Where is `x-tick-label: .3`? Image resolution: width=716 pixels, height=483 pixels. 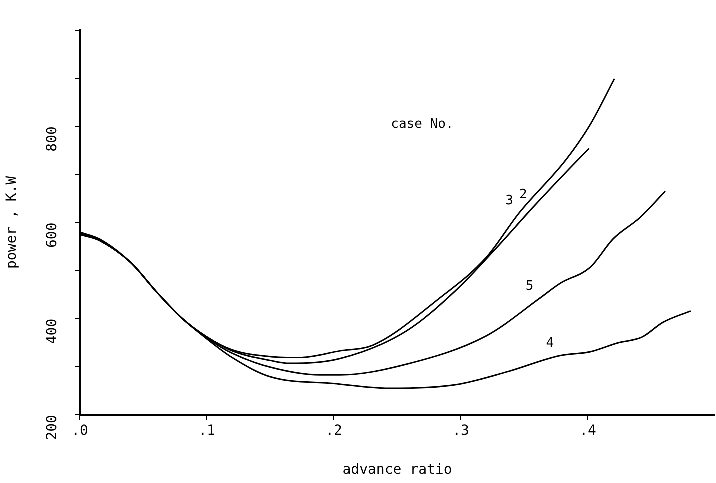
x-tick-label: .3 is located at coordinates (461, 431).